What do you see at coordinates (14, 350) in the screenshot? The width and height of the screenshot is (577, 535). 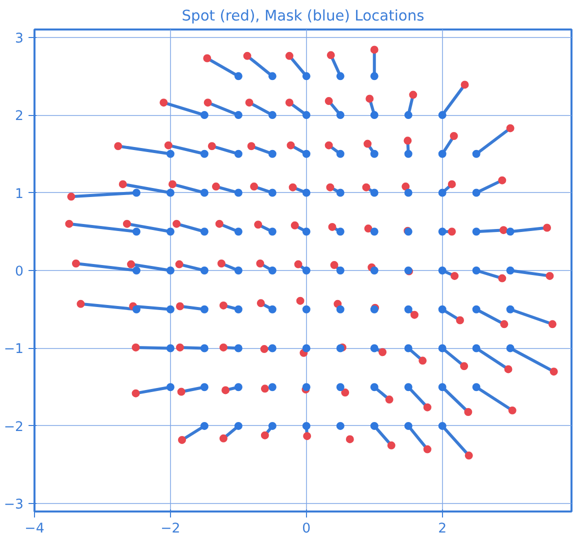 I see `y-tick-label: −1` at bounding box center [14, 350].